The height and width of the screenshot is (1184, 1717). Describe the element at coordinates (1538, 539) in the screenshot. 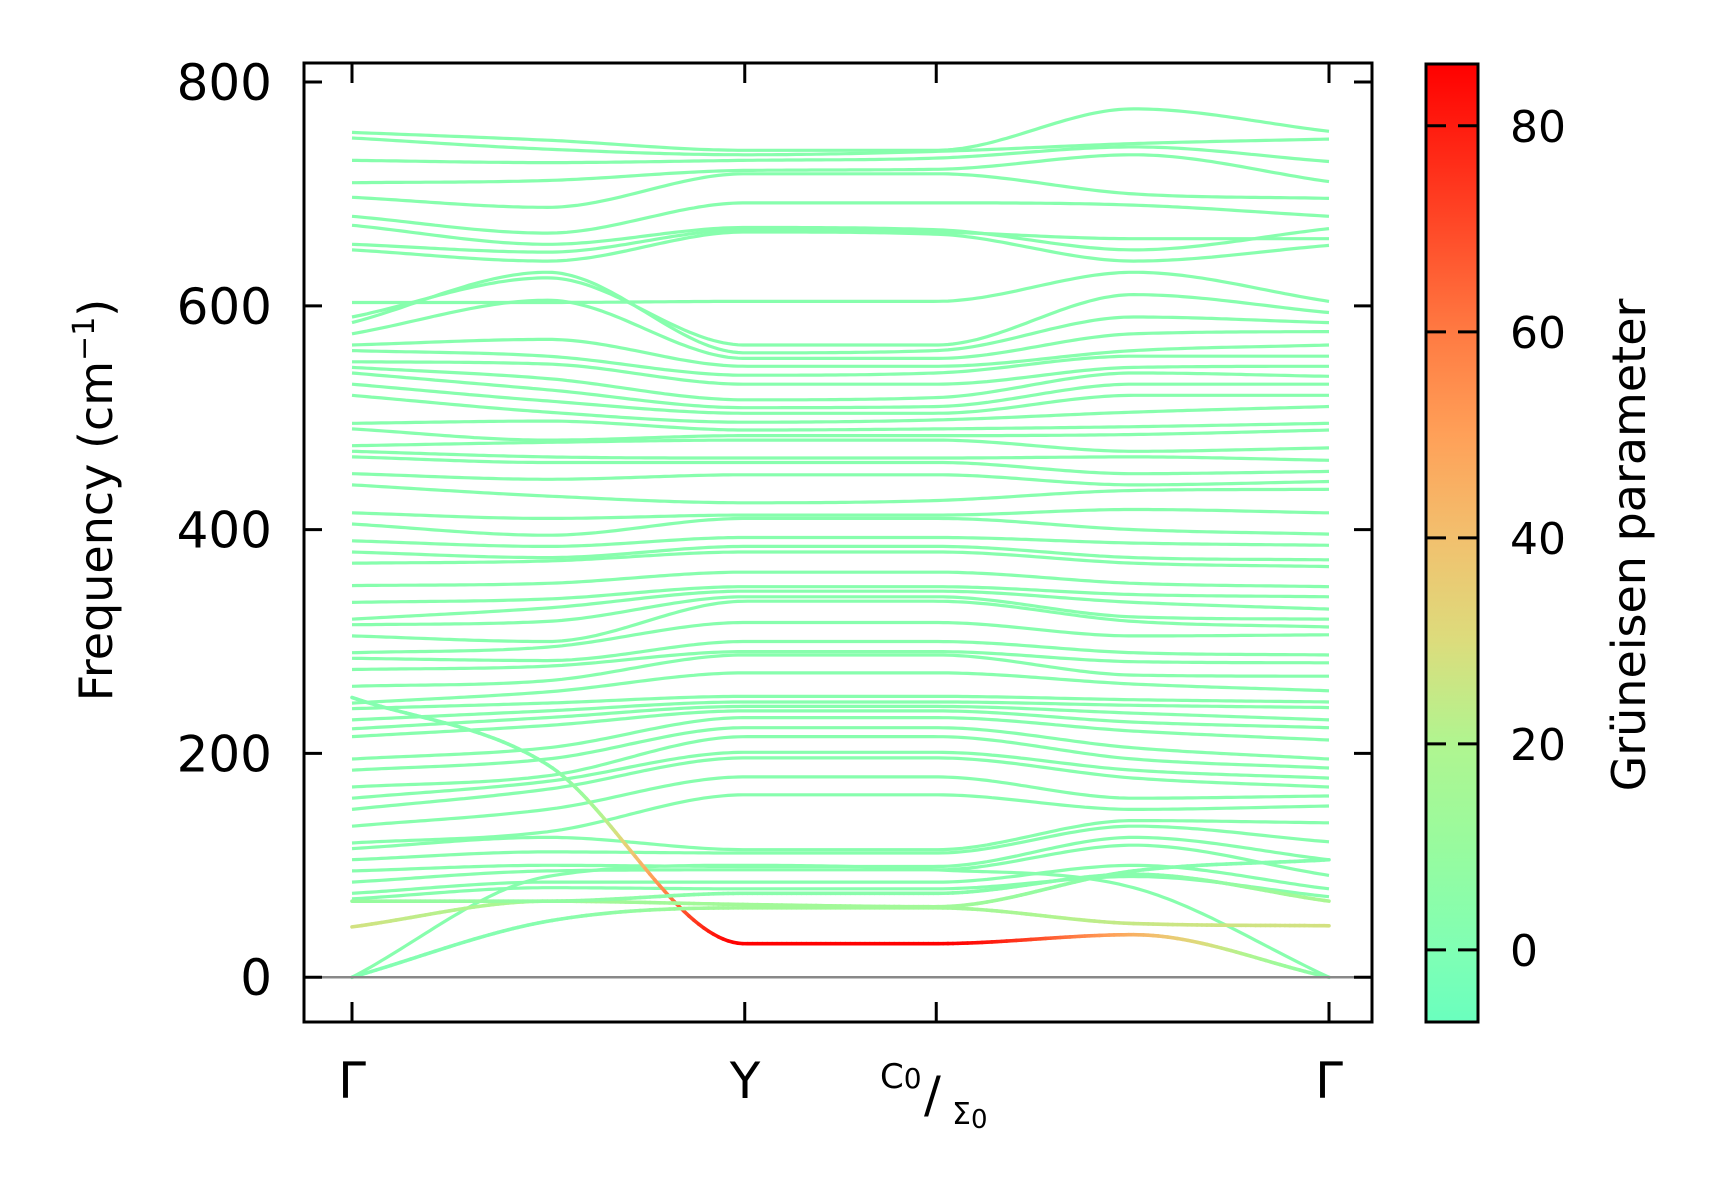

I see `colorbar-tick-label: 40` at that location.